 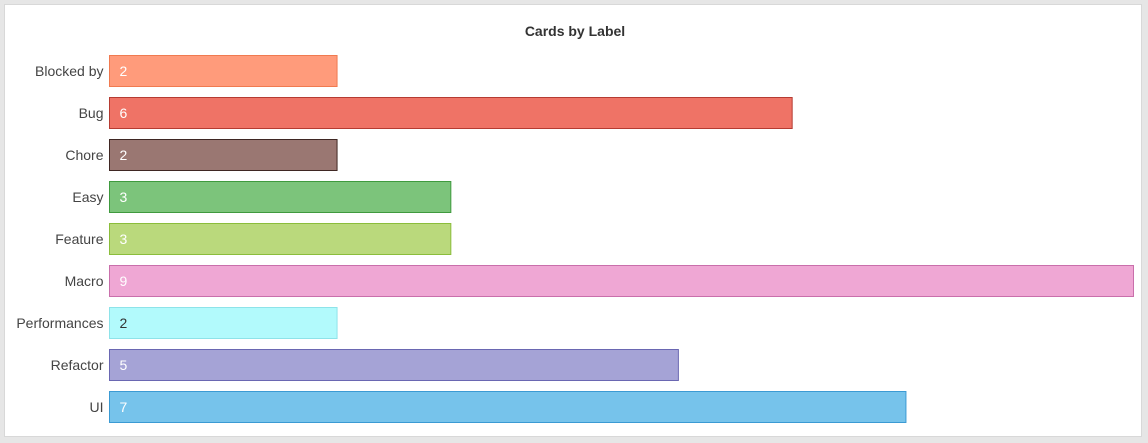 I want to click on category-label-feature: Feature, so click(x=79, y=239).